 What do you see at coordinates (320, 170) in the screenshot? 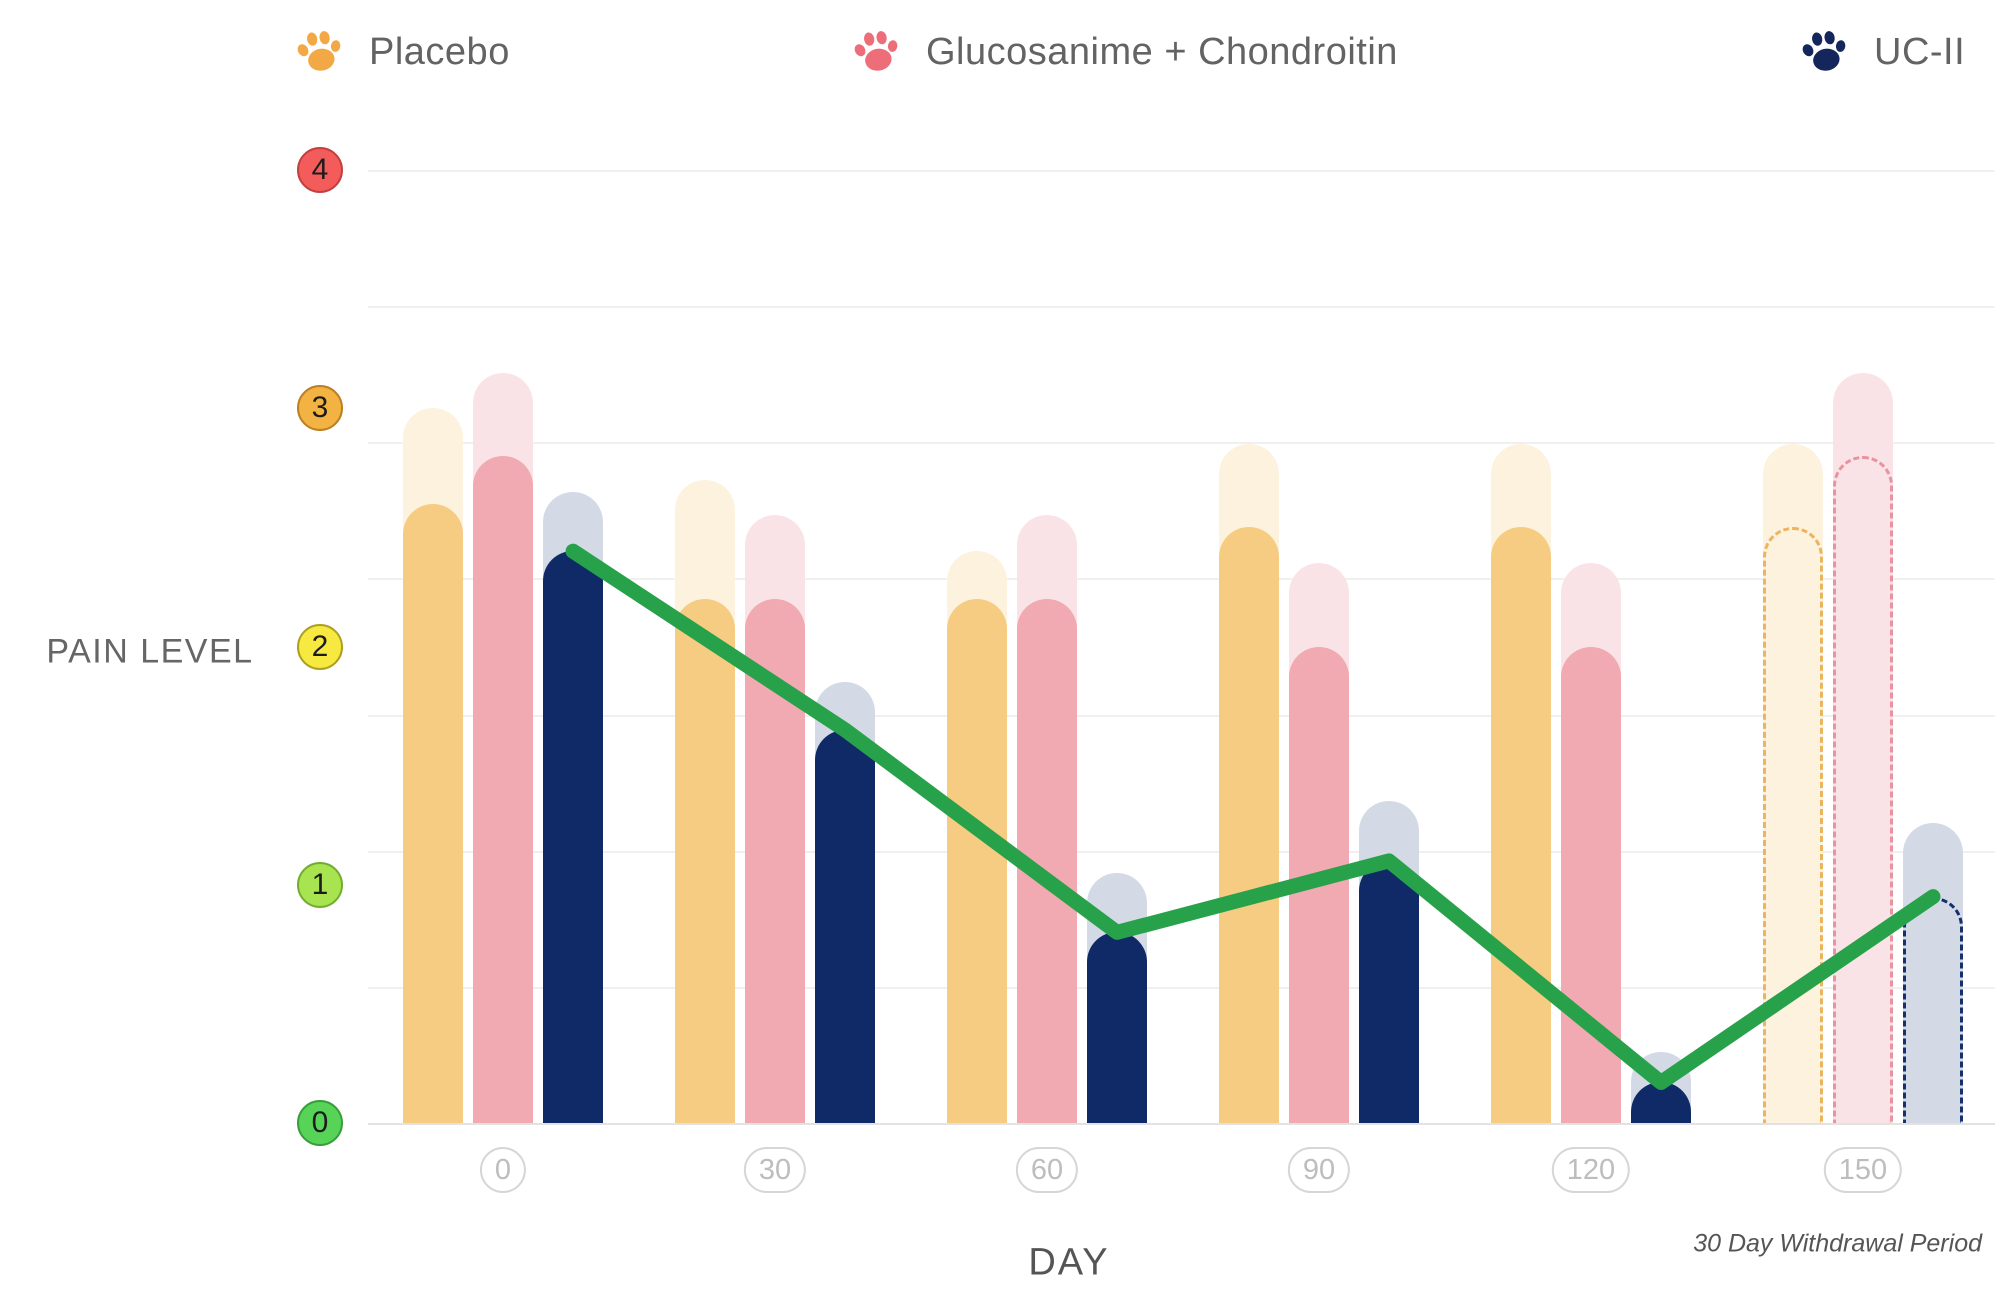
I see `y-tick-4: 4` at bounding box center [320, 170].